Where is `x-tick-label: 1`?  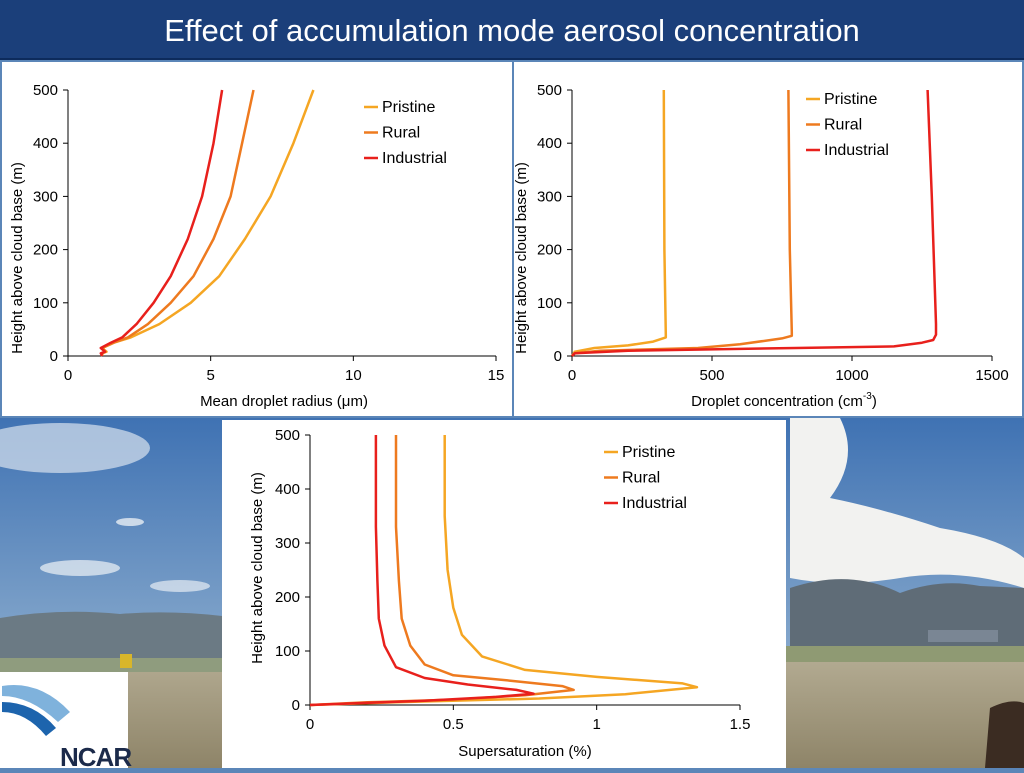 x-tick-label: 1 is located at coordinates (596, 724).